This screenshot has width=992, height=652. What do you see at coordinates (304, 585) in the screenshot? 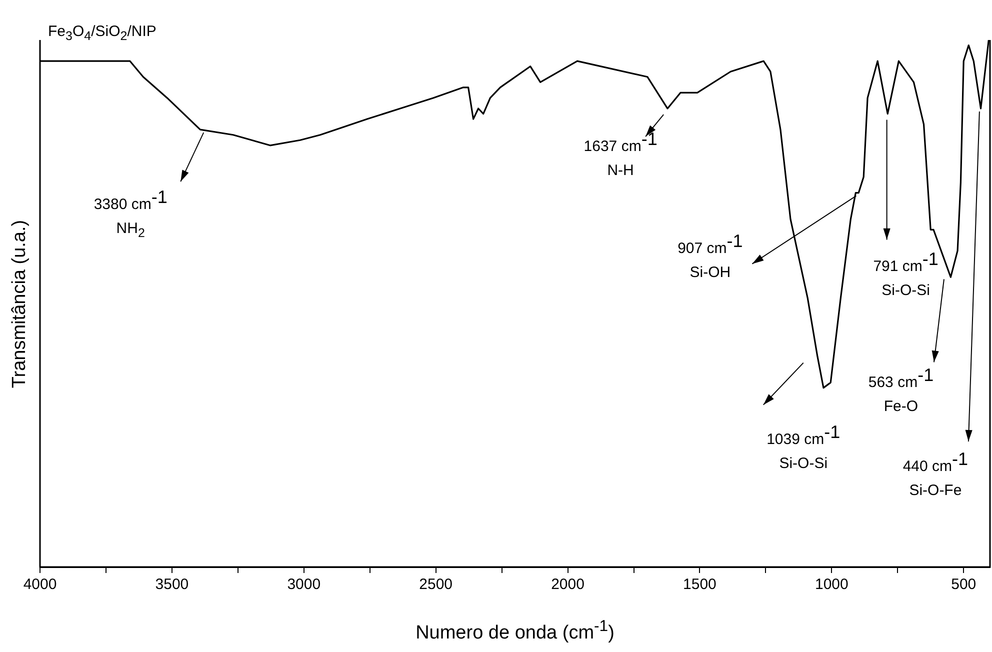
I see `x-tick-label: 3000` at bounding box center [304, 585].